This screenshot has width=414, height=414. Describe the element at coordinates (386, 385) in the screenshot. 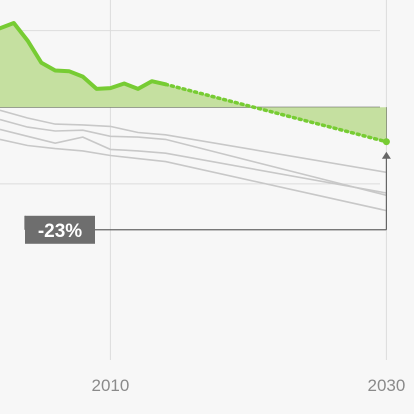

I see `x-tick-label: 2030` at that location.